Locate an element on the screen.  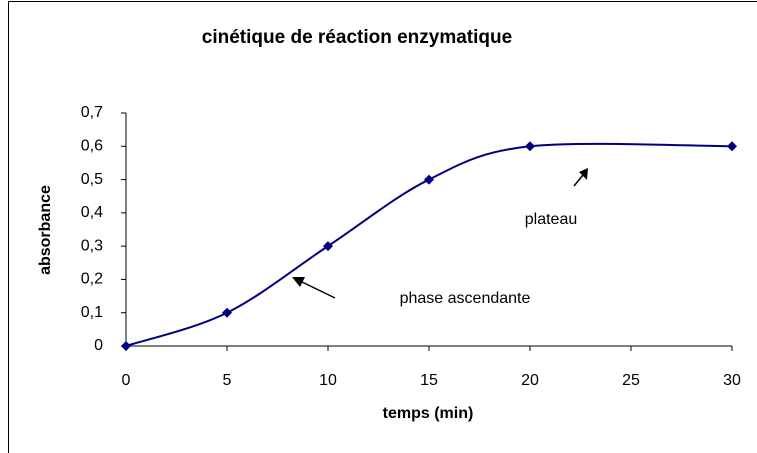
annotation: phase ascendante is located at coordinates (465, 298).